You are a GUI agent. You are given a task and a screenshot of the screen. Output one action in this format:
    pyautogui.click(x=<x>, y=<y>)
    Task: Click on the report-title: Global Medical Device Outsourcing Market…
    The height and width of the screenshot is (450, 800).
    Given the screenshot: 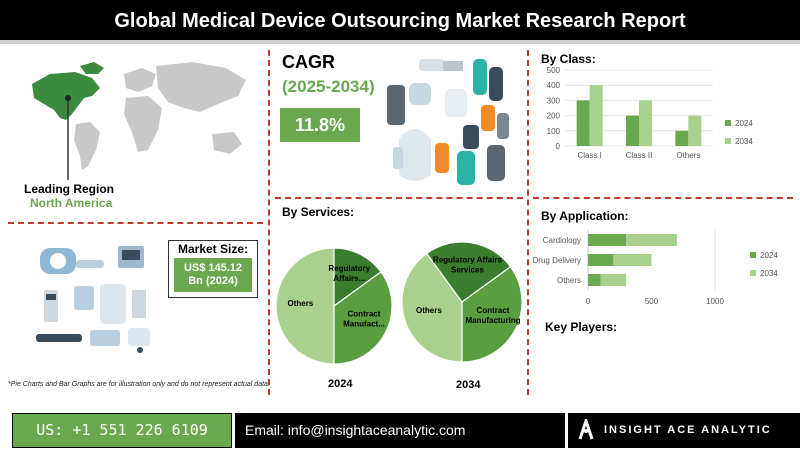 What is the action you would take?
    pyautogui.click(x=400, y=20)
    